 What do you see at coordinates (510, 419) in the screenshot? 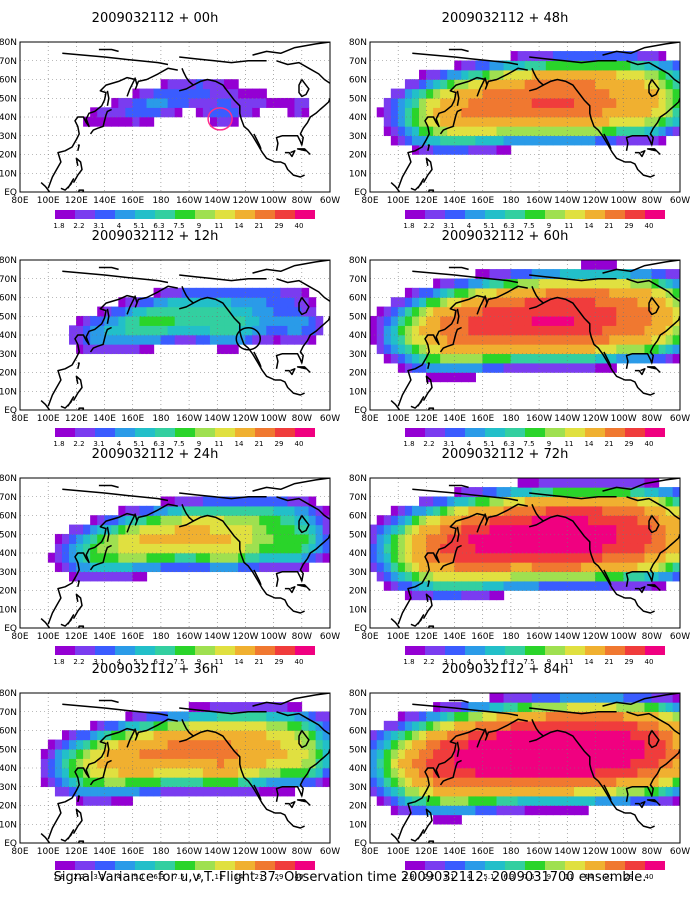
I see `lon-tick-label: 180` at bounding box center [510, 419].